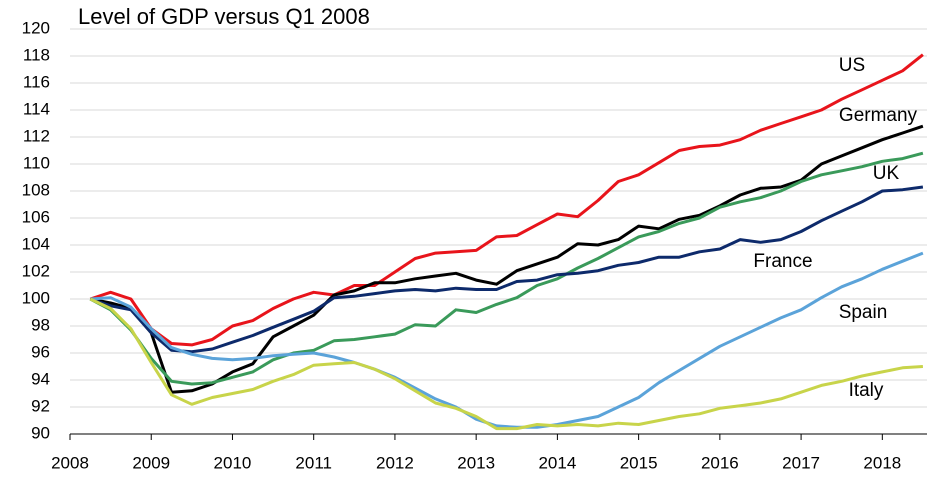 This screenshot has height=491, width=952. I want to click on y-tick-label: 110, so click(36, 162).